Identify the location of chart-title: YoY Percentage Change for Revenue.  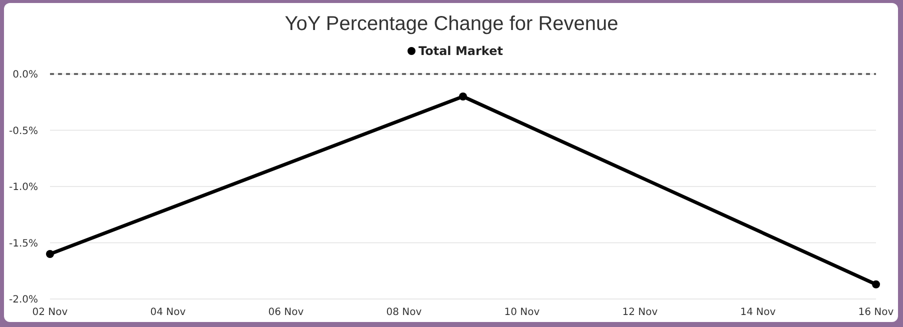
(451, 24).